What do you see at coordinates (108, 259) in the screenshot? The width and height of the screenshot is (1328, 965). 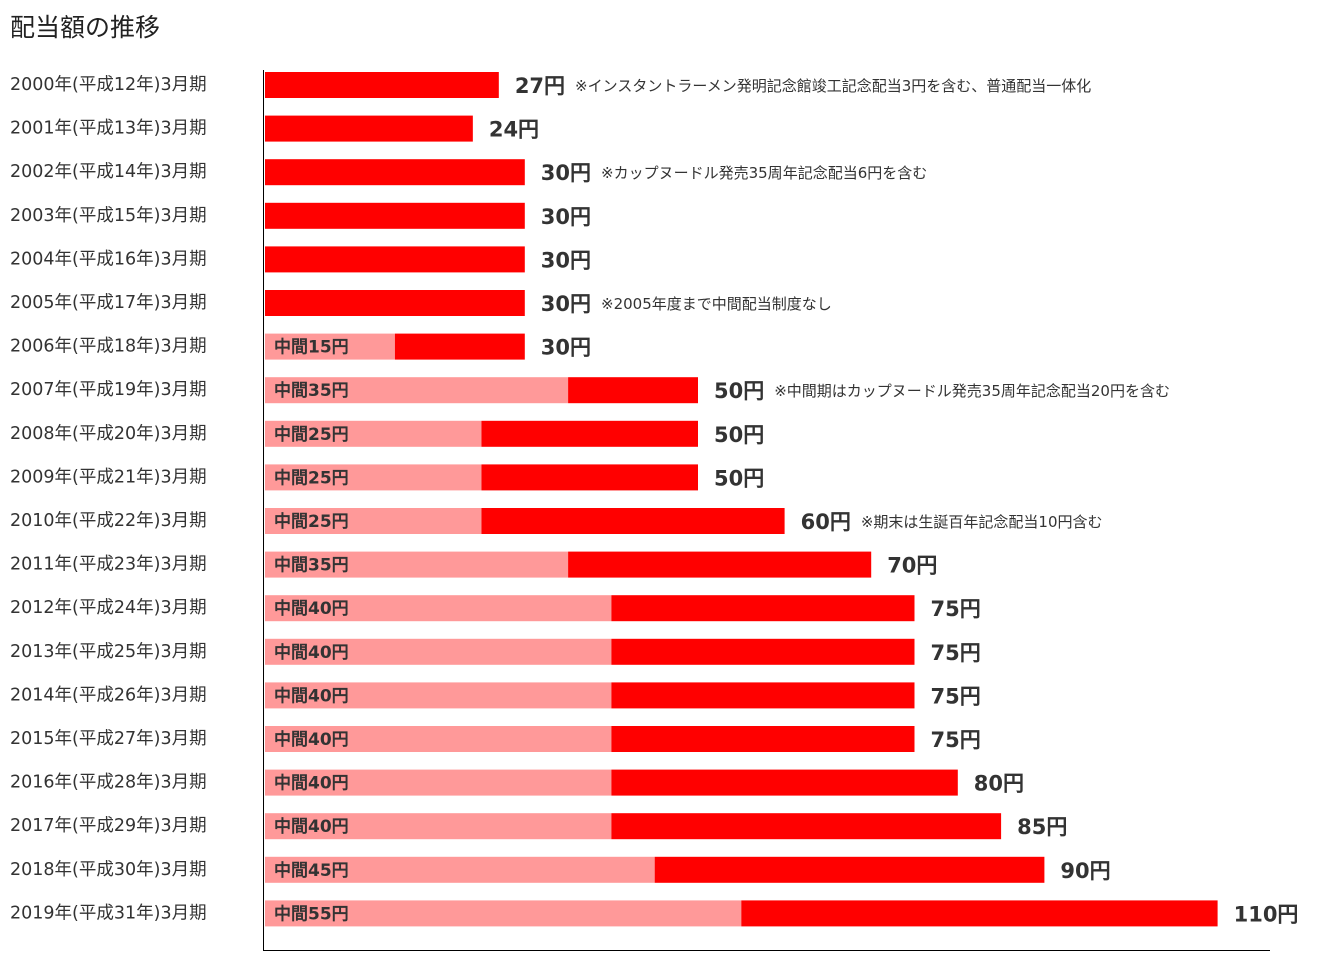 I see `category-label: 2004年(平成16年)3月期` at bounding box center [108, 259].